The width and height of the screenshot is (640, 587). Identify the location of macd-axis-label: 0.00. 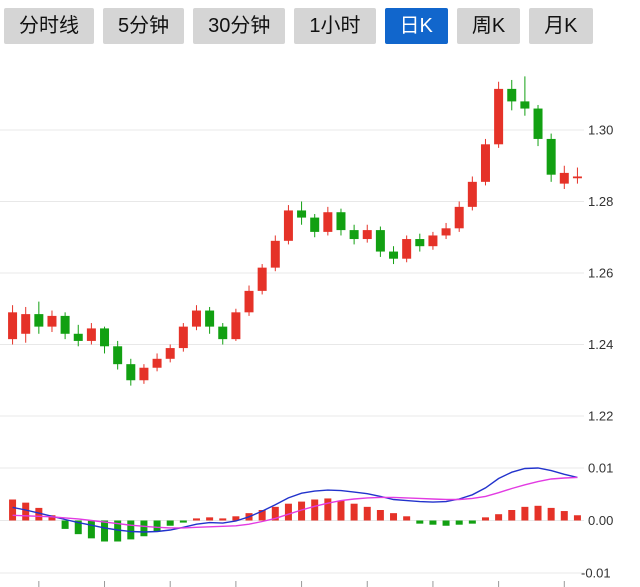
(600, 520).